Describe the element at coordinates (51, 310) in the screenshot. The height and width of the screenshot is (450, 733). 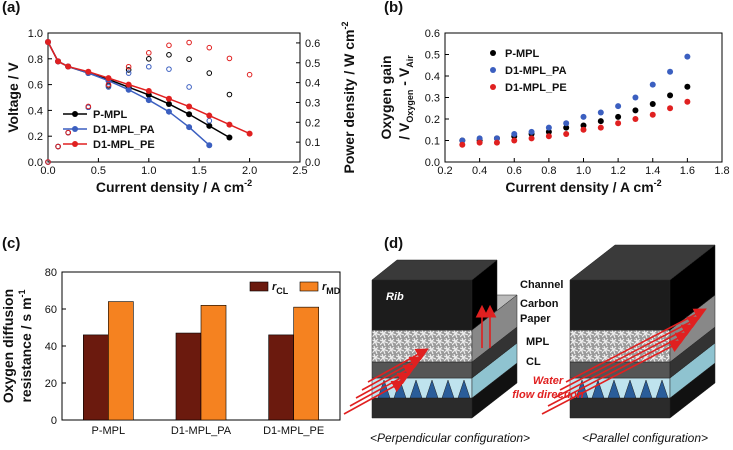
I see `y-tick-label: 60` at that location.